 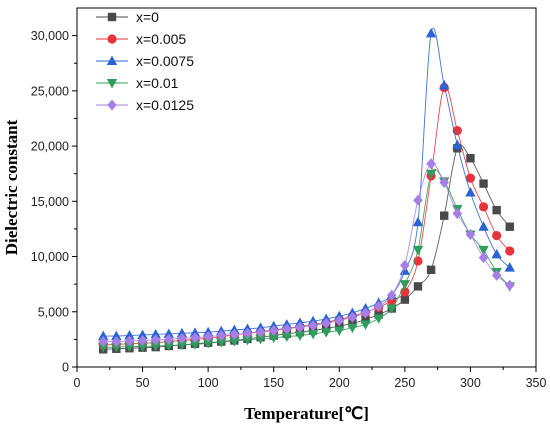 I want to click on legend-item: x=0.01, so click(x=137, y=83).